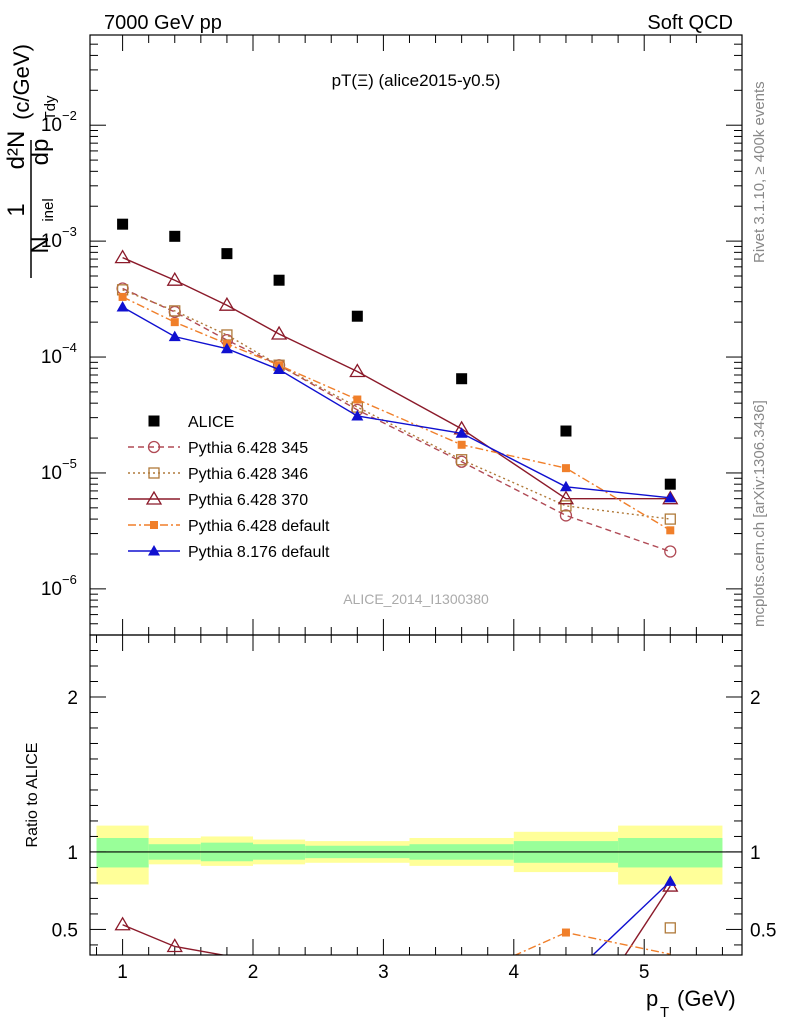 The image size is (786, 1029). What do you see at coordinates (248, 500) in the screenshot?
I see `legend-label-p370: Pythia 6.428 370` at bounding box center [248, 500].